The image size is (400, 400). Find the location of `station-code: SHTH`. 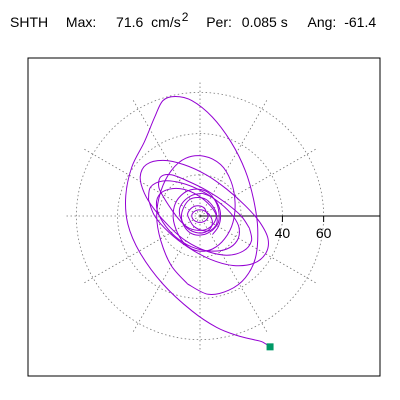

station-code: SHTH is located at coordinates (29, 22).